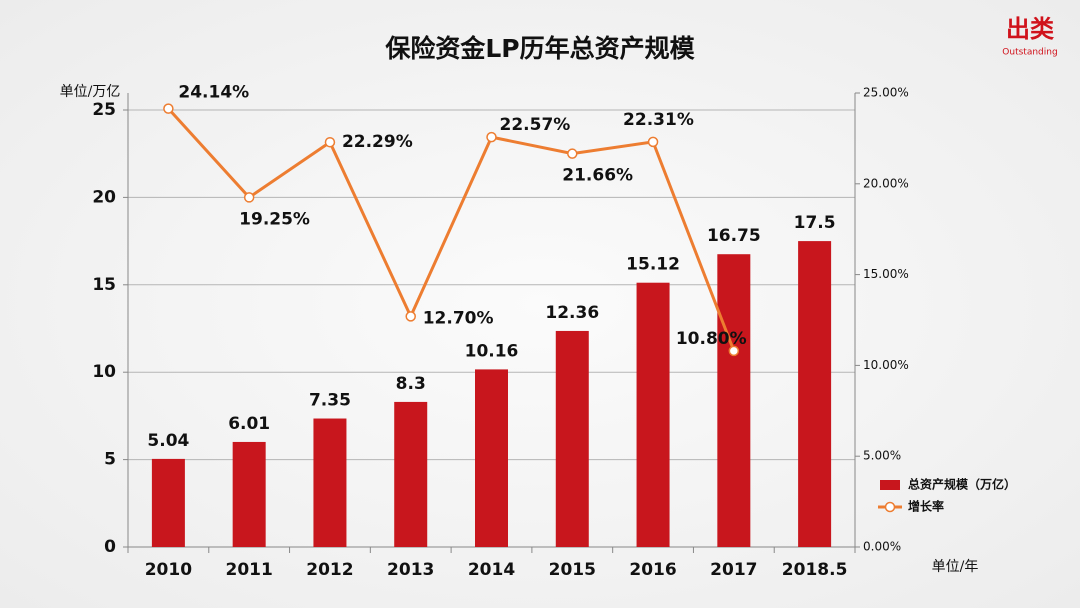 The width and height of the screenshot is (1080, 608). Describe the element at coordinates (491, 570) in the screenshot. I see `x-tick-label: 2014` at that location.